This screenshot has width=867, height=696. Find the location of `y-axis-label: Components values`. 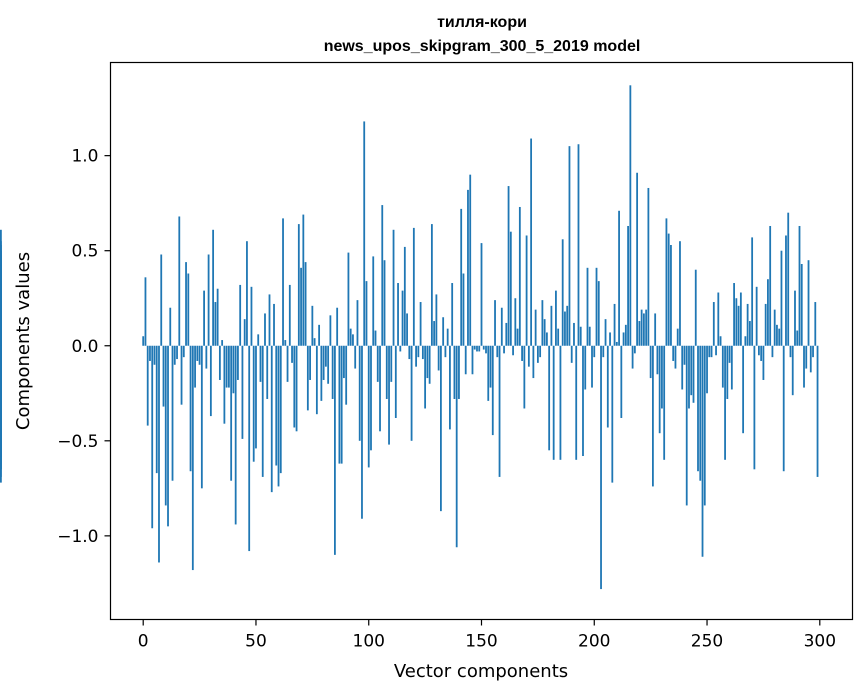

y-axis-label: Components values is located at coordinates (23, 341).